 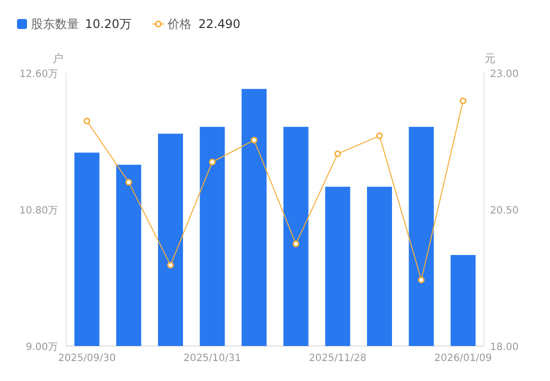 I want to click on legend-label: 价格, so click(x=179, y=24).